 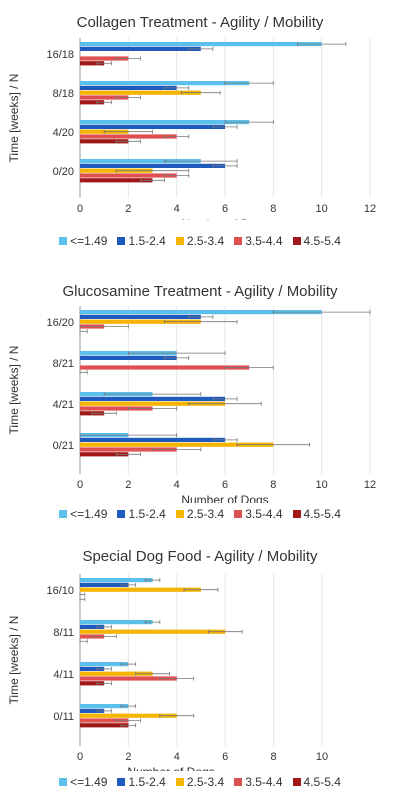 I want to click on y-tick-label: 4/20, so click(x=63, y=133).